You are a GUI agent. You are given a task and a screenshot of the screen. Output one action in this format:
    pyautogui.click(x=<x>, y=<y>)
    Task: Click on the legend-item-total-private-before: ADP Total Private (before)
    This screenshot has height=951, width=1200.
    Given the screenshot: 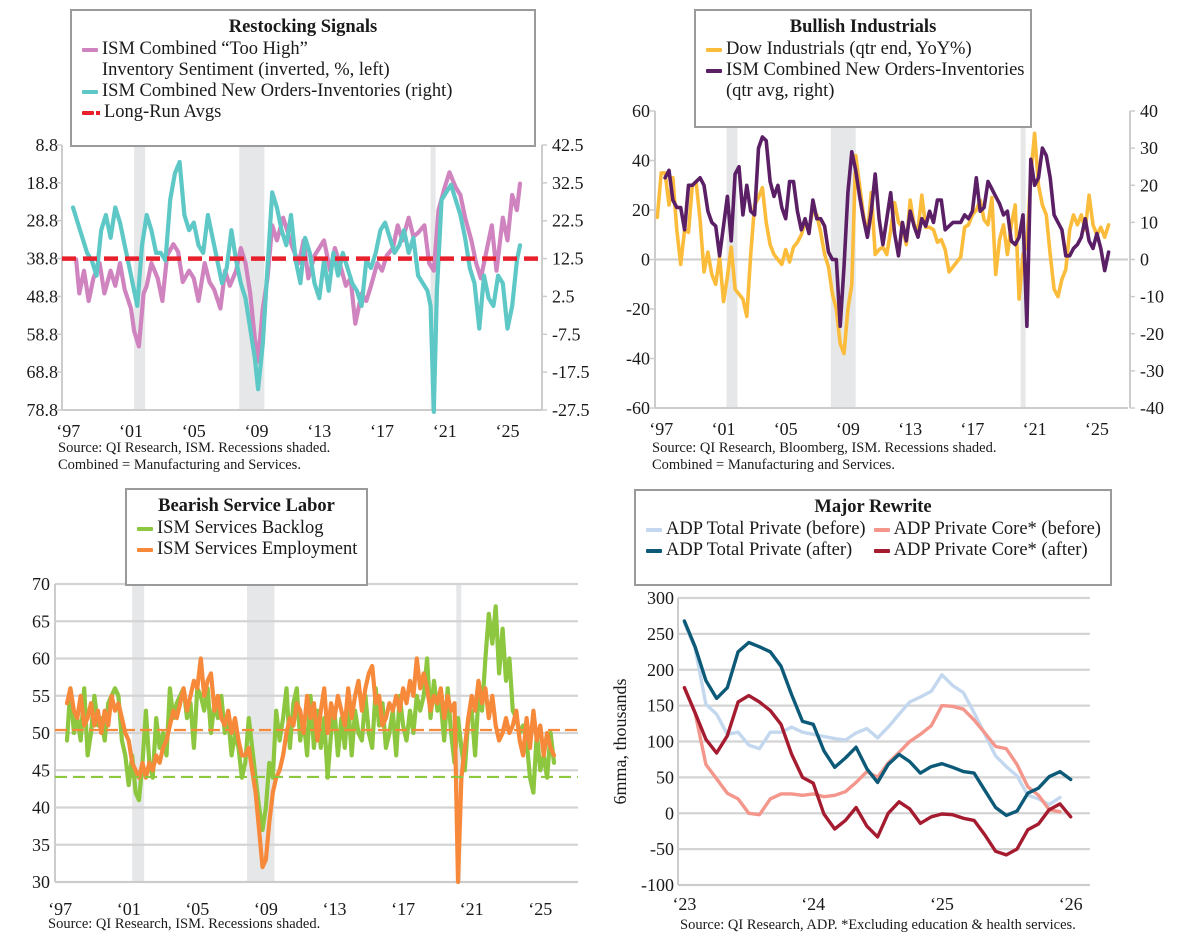 What is the action you would take?
    pyautogui.click(x=756, y=529)
    